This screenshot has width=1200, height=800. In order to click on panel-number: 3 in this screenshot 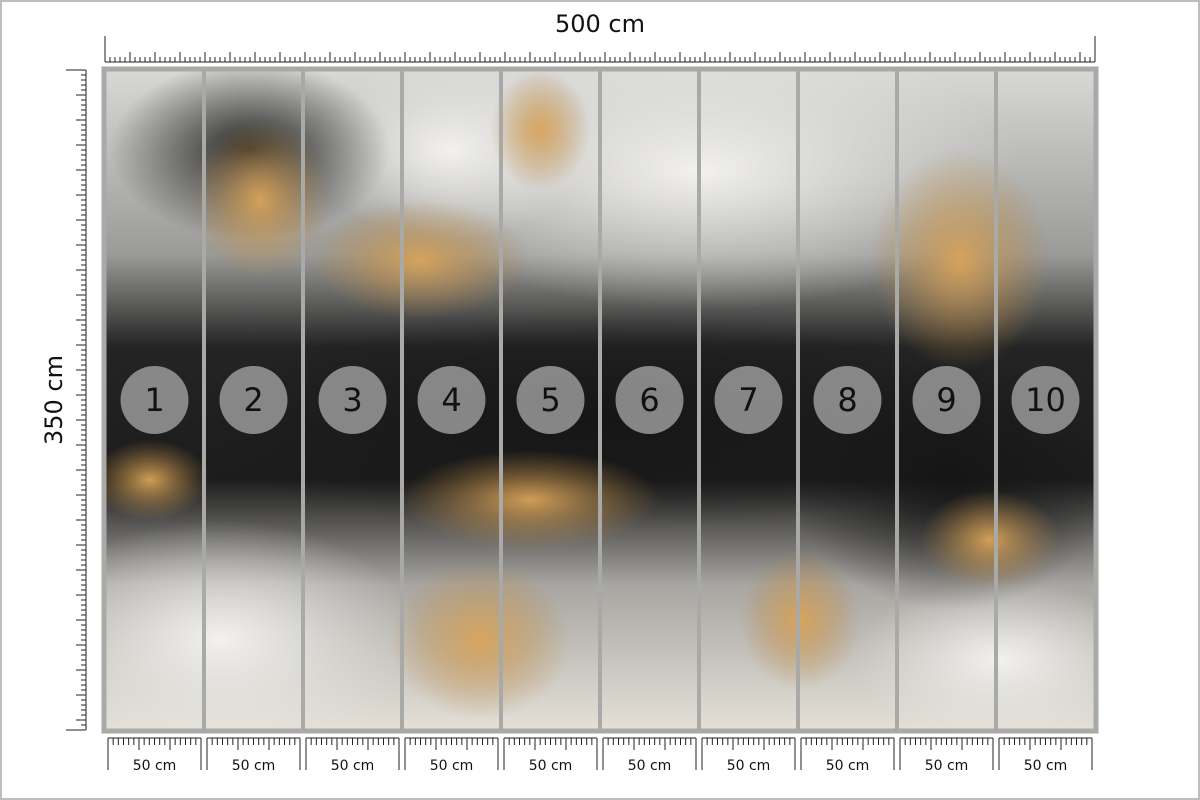, I will do `click(352, 400)`.